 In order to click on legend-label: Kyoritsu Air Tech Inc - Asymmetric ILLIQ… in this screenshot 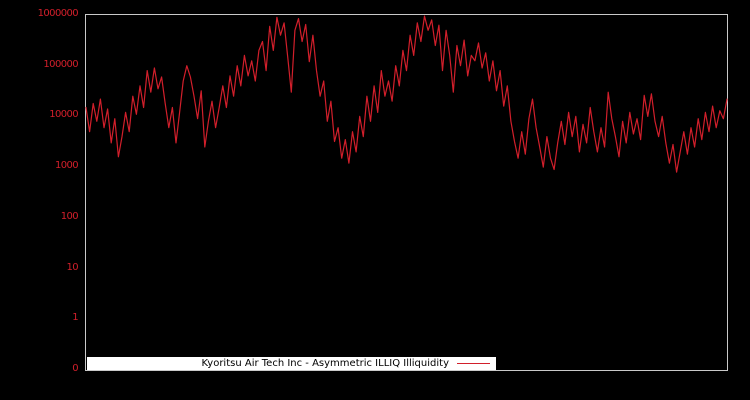, I will do `click(325, 363)`.